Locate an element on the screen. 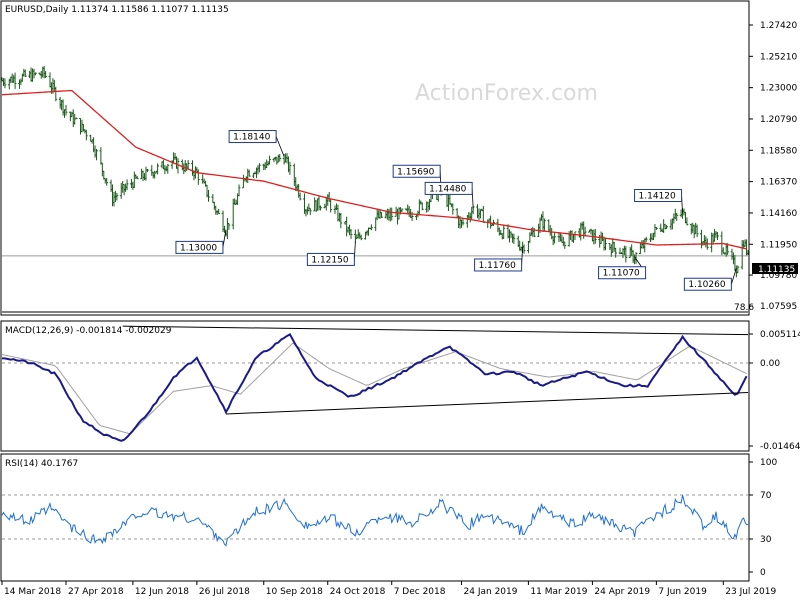 The width and height of the screenshot is (800, 600). swing-label-text: 1.12150 is located at coordinates (329, 260).